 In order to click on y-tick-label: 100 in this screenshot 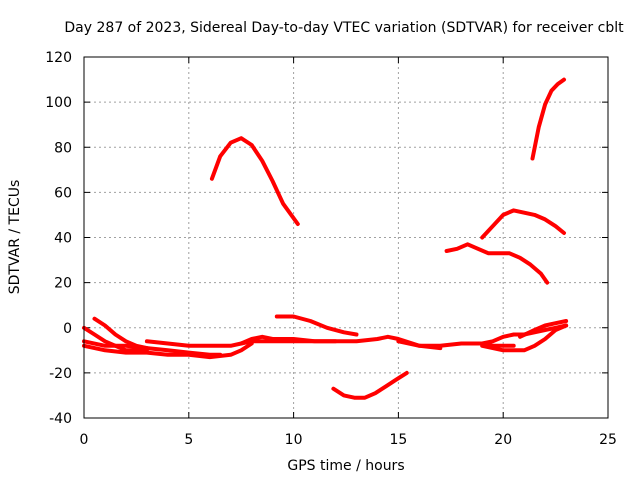, I will do `click(58, 103)`.